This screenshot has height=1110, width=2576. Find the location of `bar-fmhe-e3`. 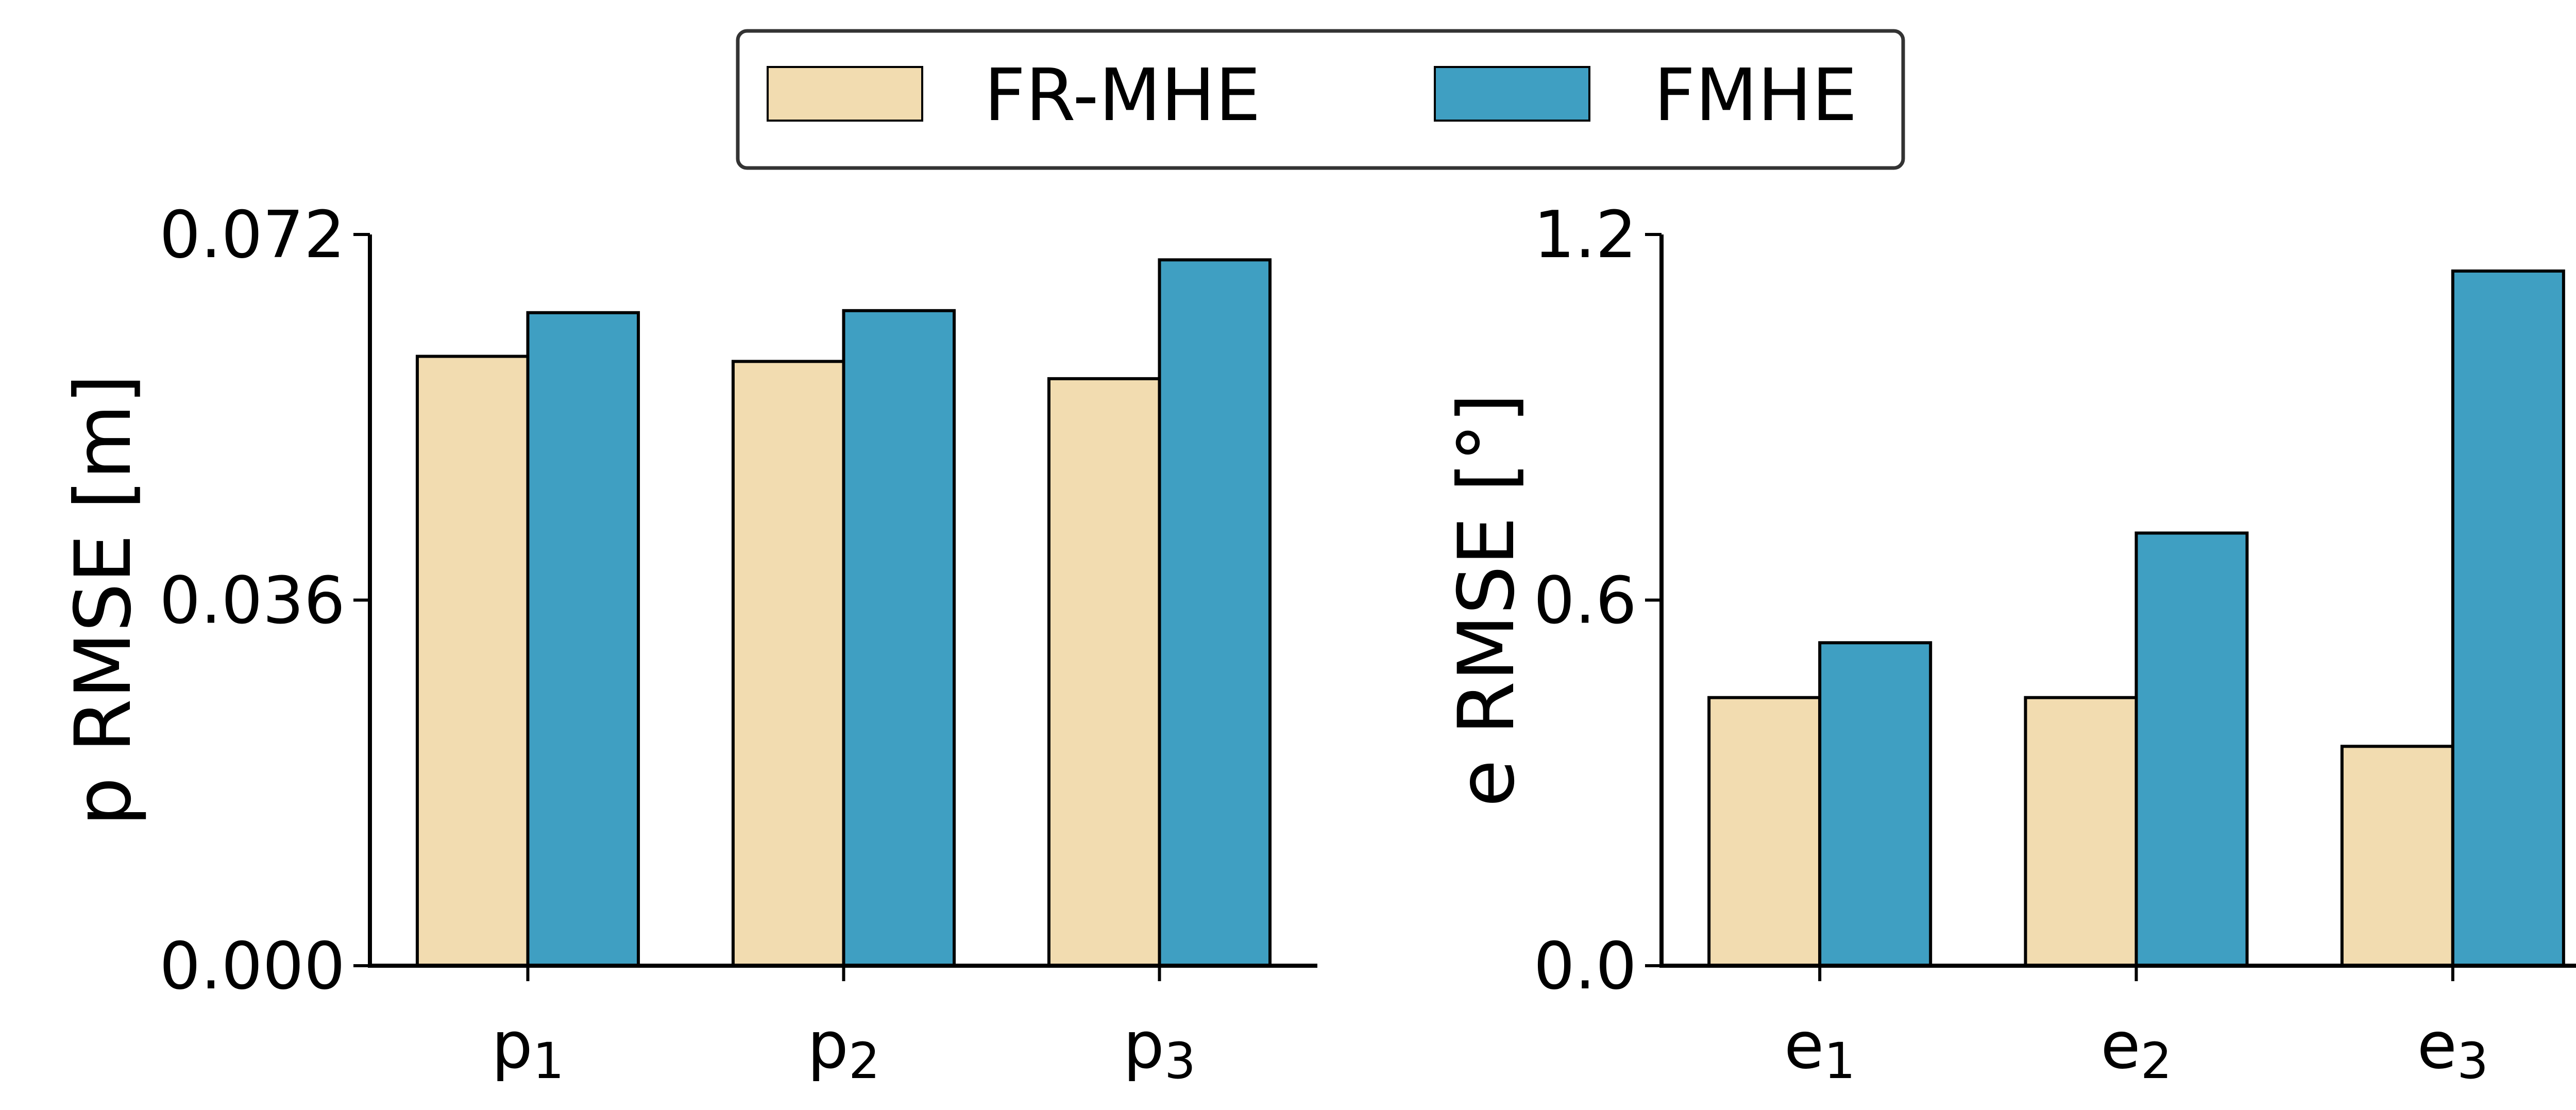

bar-fmhe-e3 is located at coordinates (2508, 618).